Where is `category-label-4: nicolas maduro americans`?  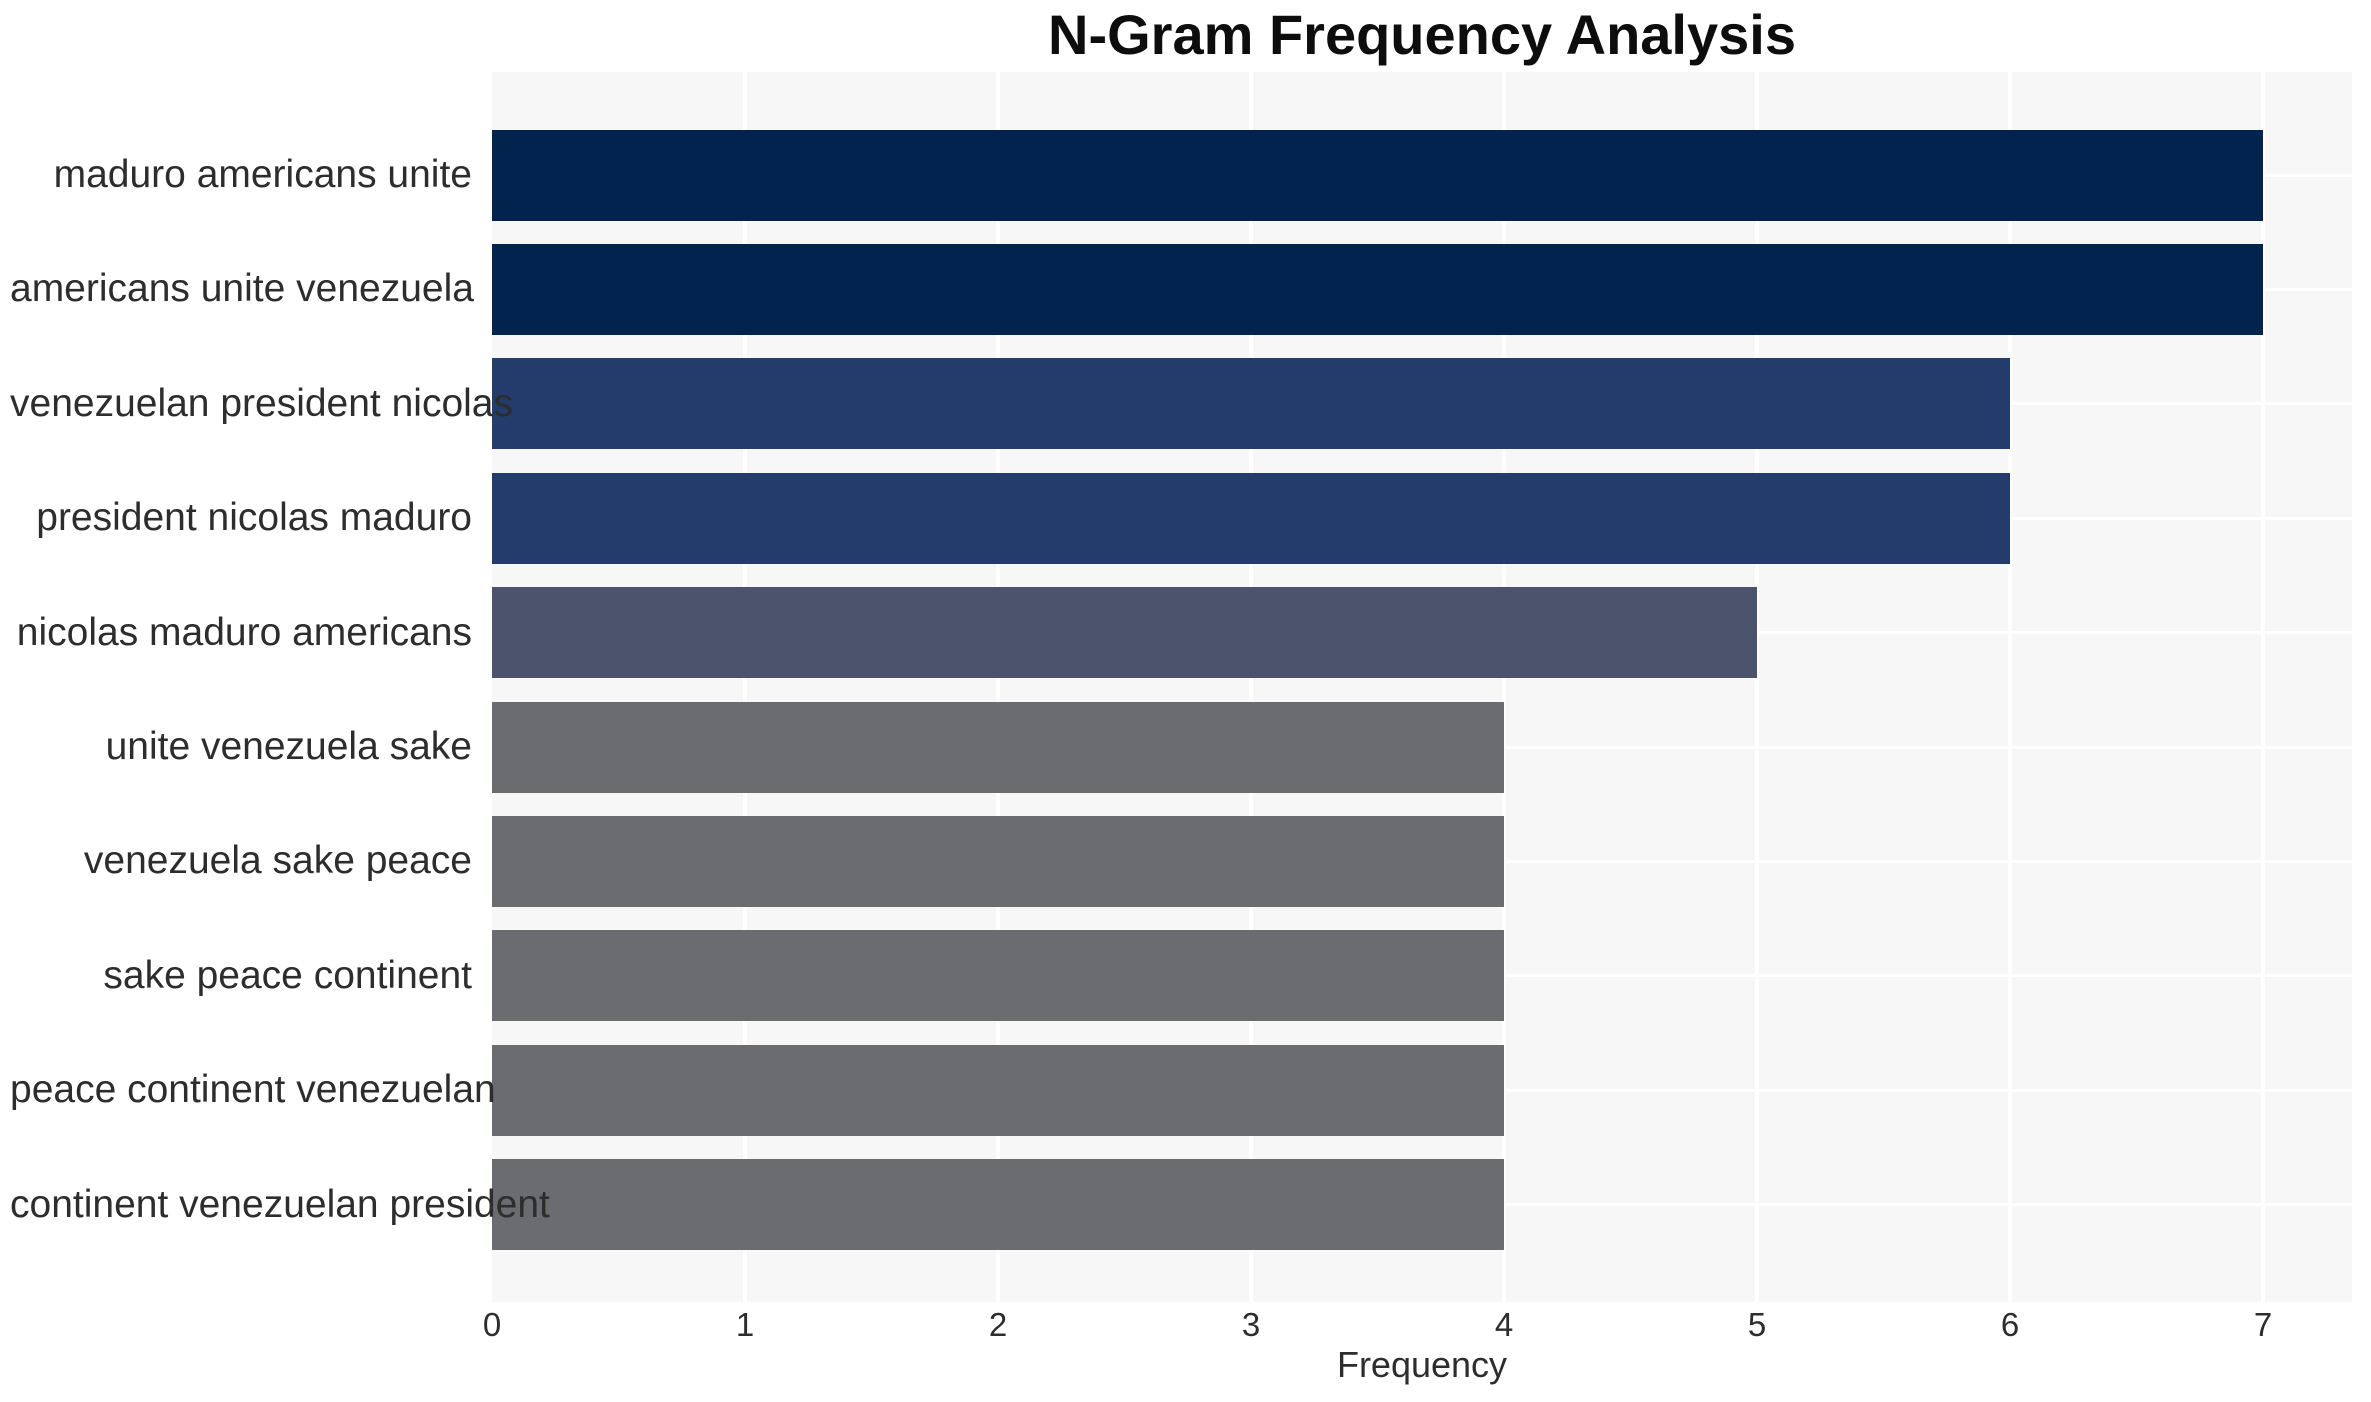 category-label-4: nicolas maduro americans is located at coordinates (244, 632).